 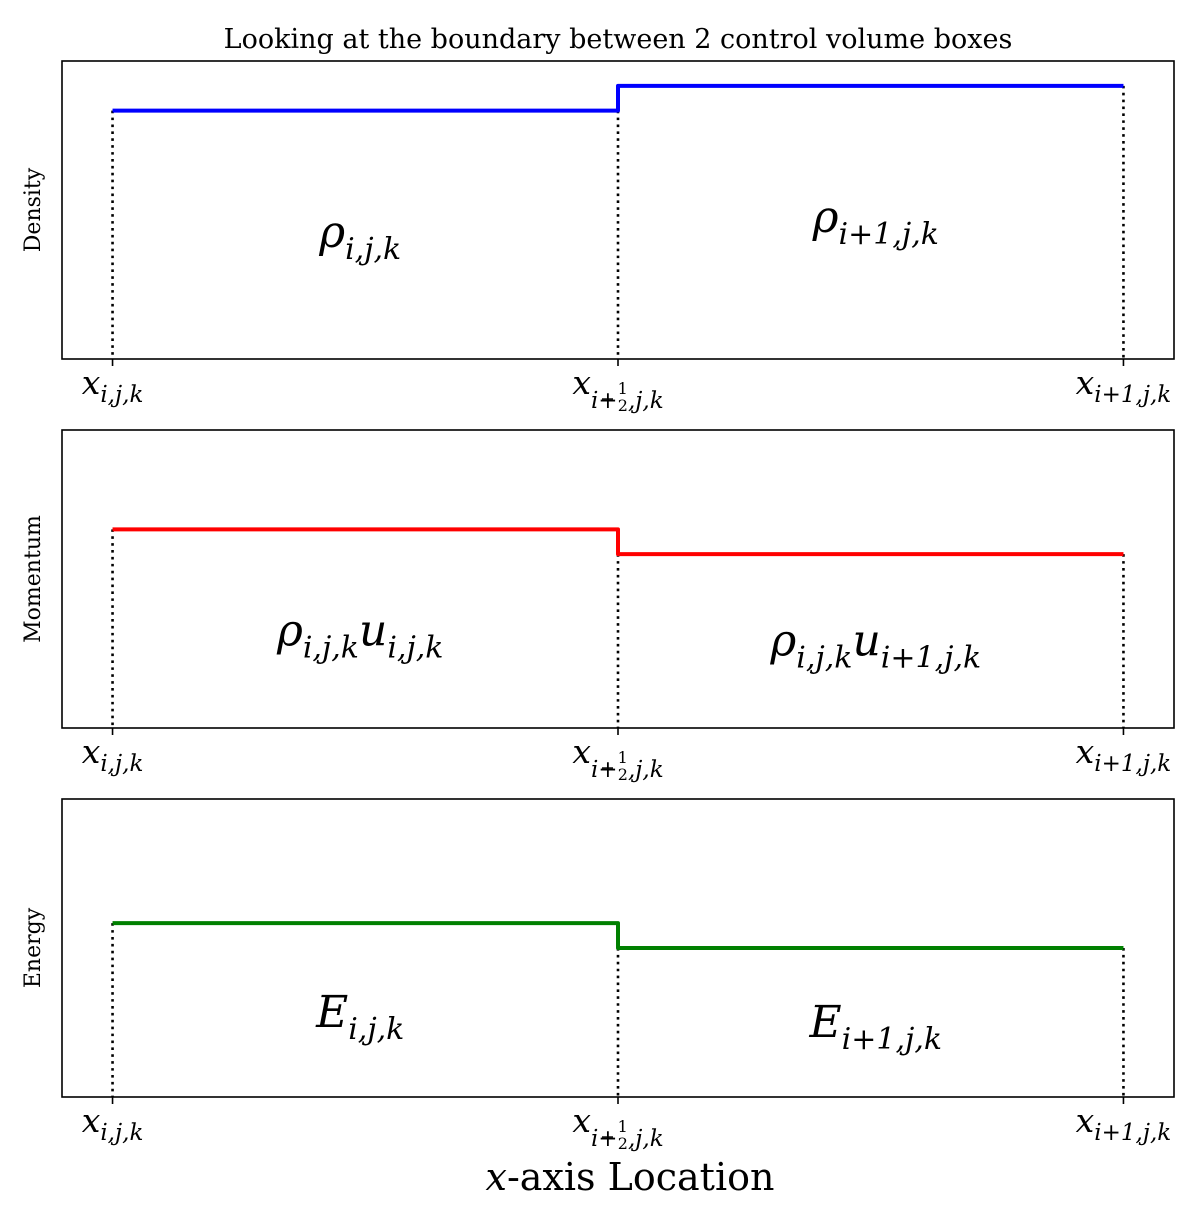 I want to click on energy-x-tick-label-1: xi+1 2,j,k, so click(x=617, y=1127).